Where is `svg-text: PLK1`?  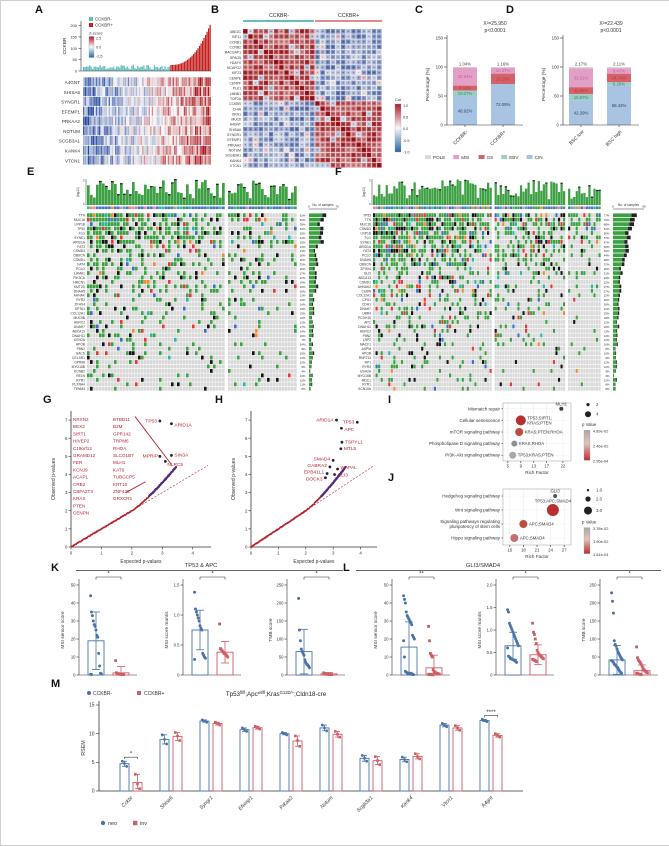
svg-text: PLK1 is located at coordinates (237, 89).